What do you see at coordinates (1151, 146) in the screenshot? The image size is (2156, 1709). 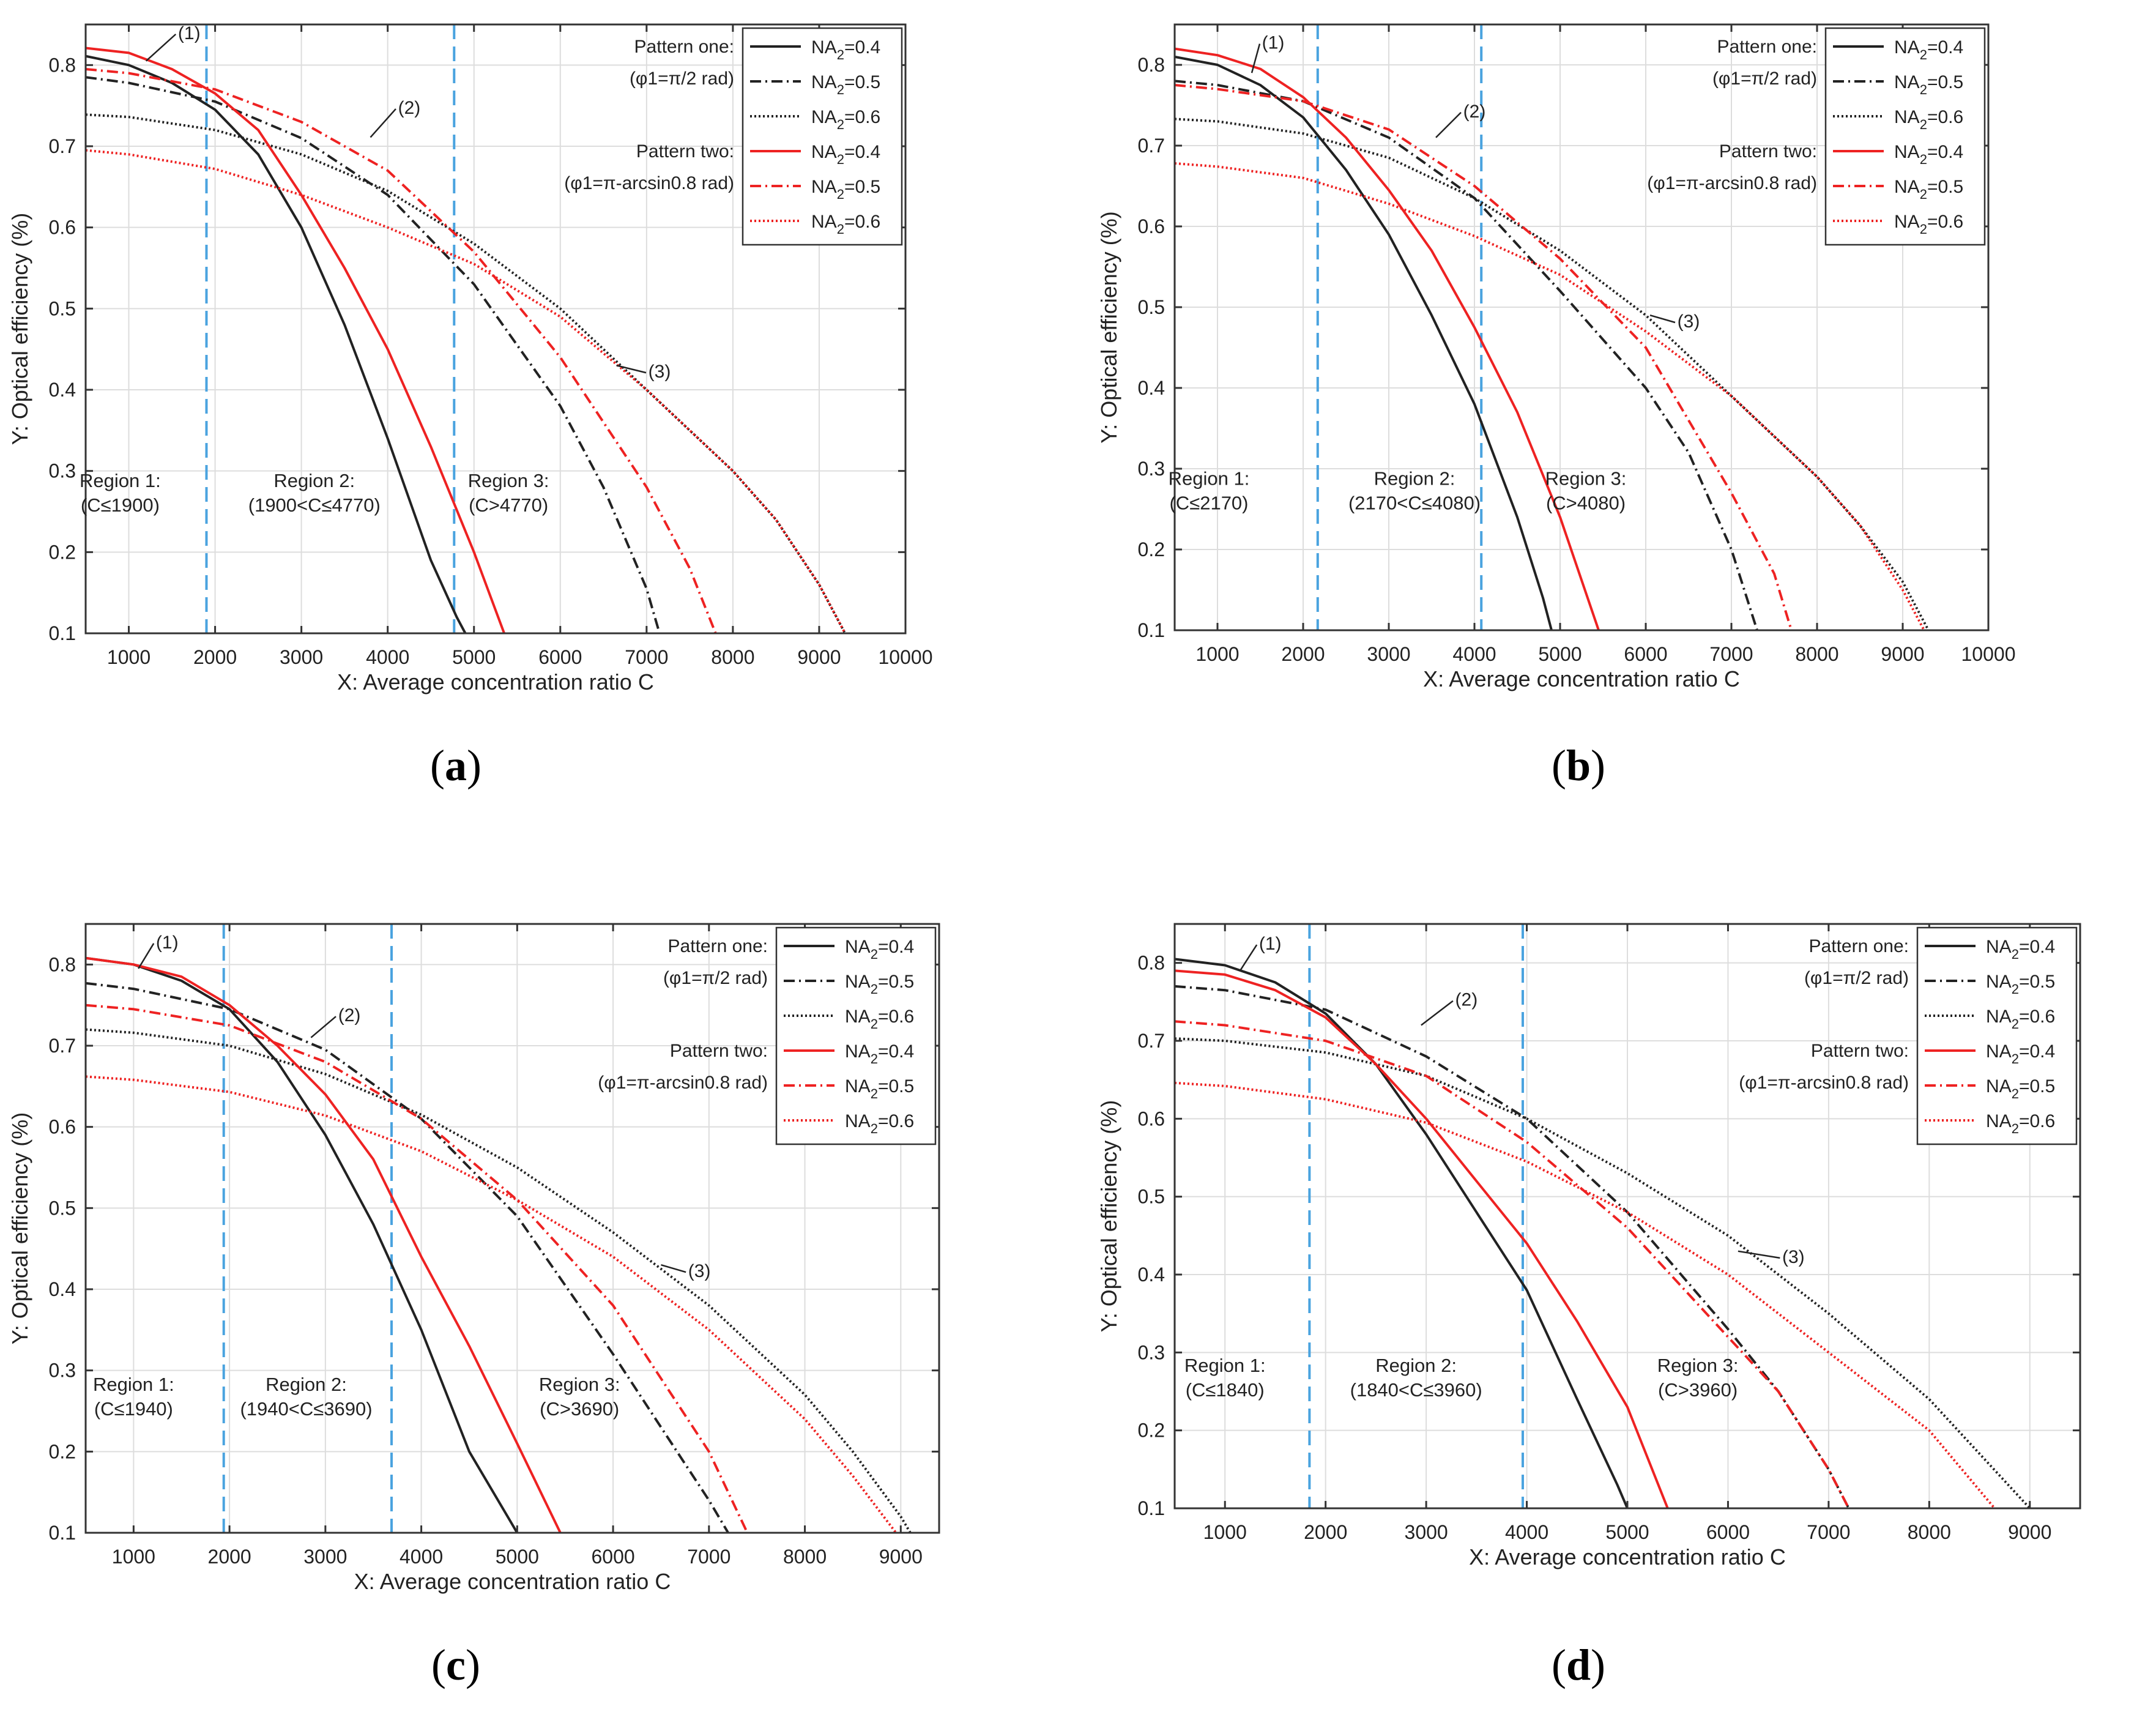 I see `y-tick-label: 0.7` at bounding box center [1151, 146].